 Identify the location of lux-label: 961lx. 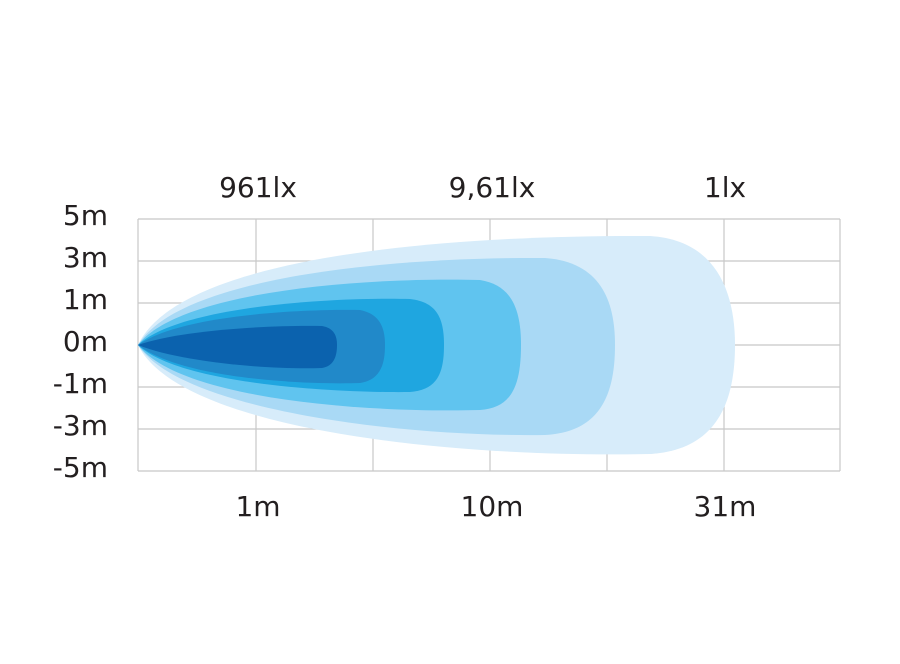
(258, 187).